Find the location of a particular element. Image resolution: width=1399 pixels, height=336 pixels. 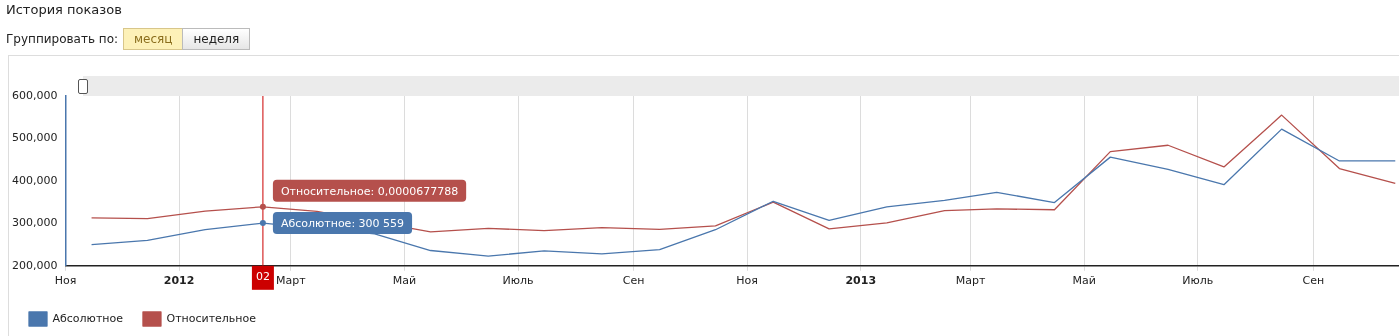

y-tick-label: 200,000 is located at coordinates (34, 265).